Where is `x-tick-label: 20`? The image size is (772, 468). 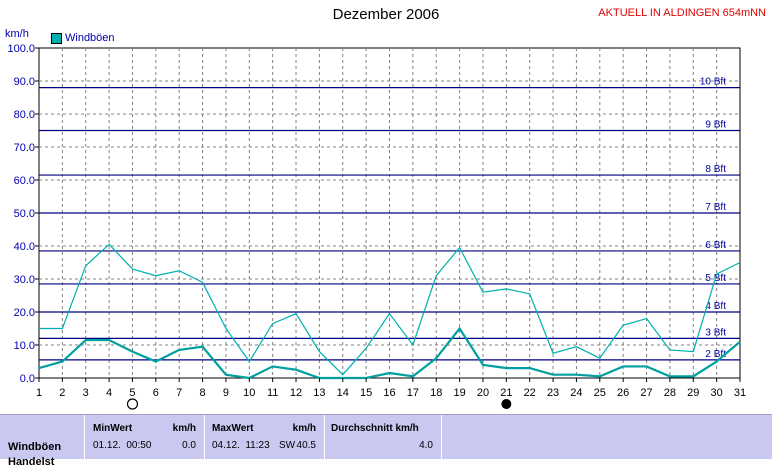
x-tick-label: 20 is located at coordinates (483, 393).